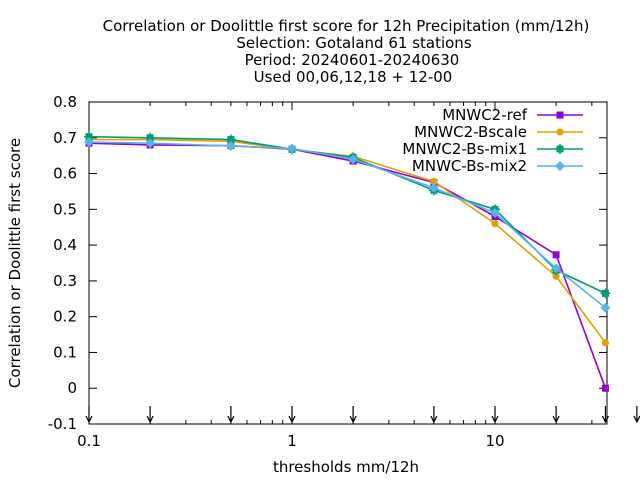 The image size is (640, 480). I want to click on legend-label: MNWC2-Bscale, so click(470, 132).